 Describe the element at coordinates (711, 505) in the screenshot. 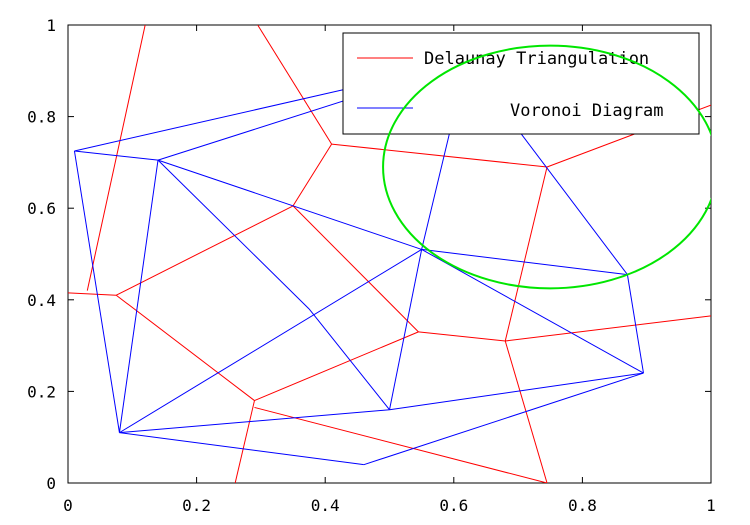

I see `x-tick-label: 1` at that location.